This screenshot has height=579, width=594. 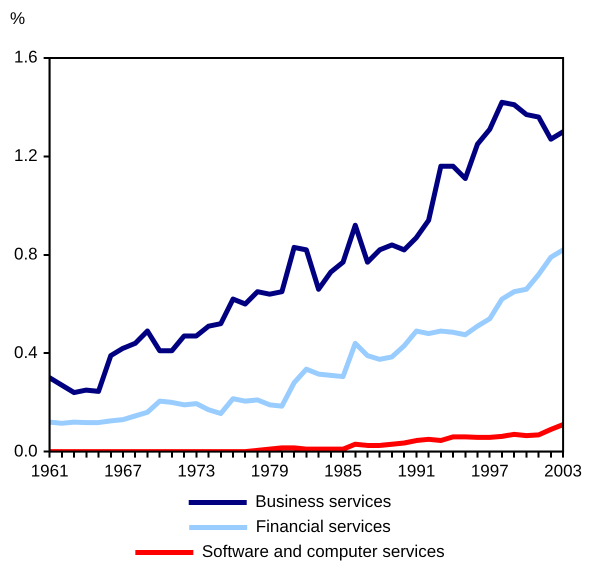 I want to click on y-axis-title: %, so click(x=18, y=18).